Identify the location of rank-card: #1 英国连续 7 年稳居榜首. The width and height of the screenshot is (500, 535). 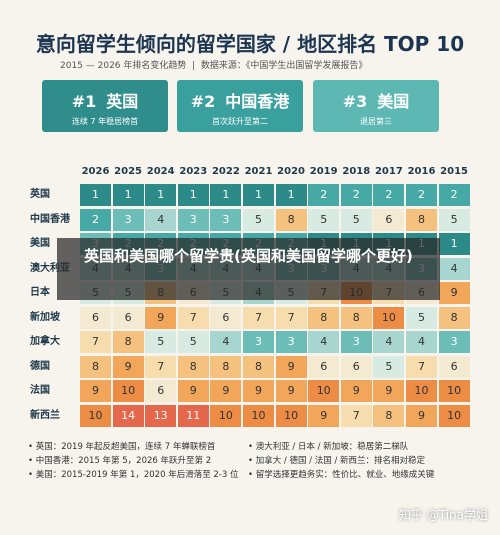
(105, 106).